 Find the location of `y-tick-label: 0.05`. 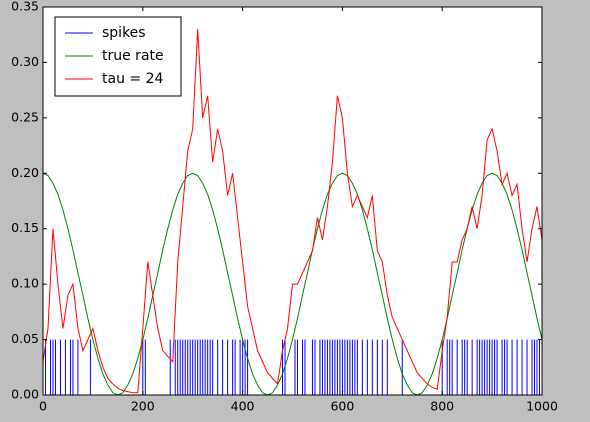

y-tick-label: 0.05 is located at coordinates (25, 338).